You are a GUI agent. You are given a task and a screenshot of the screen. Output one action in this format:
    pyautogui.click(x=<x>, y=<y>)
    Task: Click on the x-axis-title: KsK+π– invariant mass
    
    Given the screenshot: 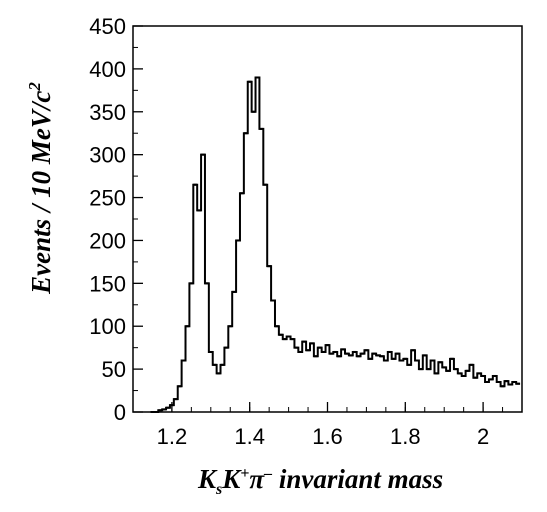 What is the action you would take?
    pyautogui.click(x=320, y=481)
    